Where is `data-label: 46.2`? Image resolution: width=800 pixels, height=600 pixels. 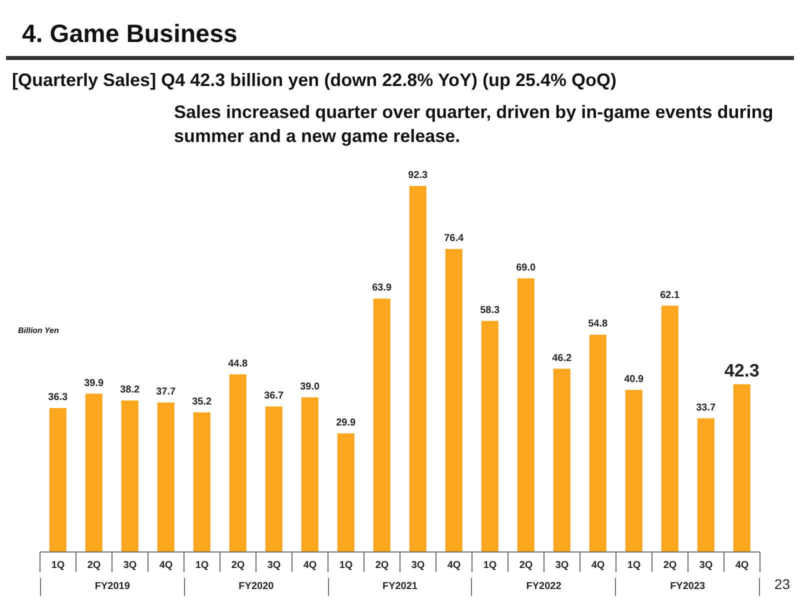 data-label: 46.2 is located at coordinates (562, 358).